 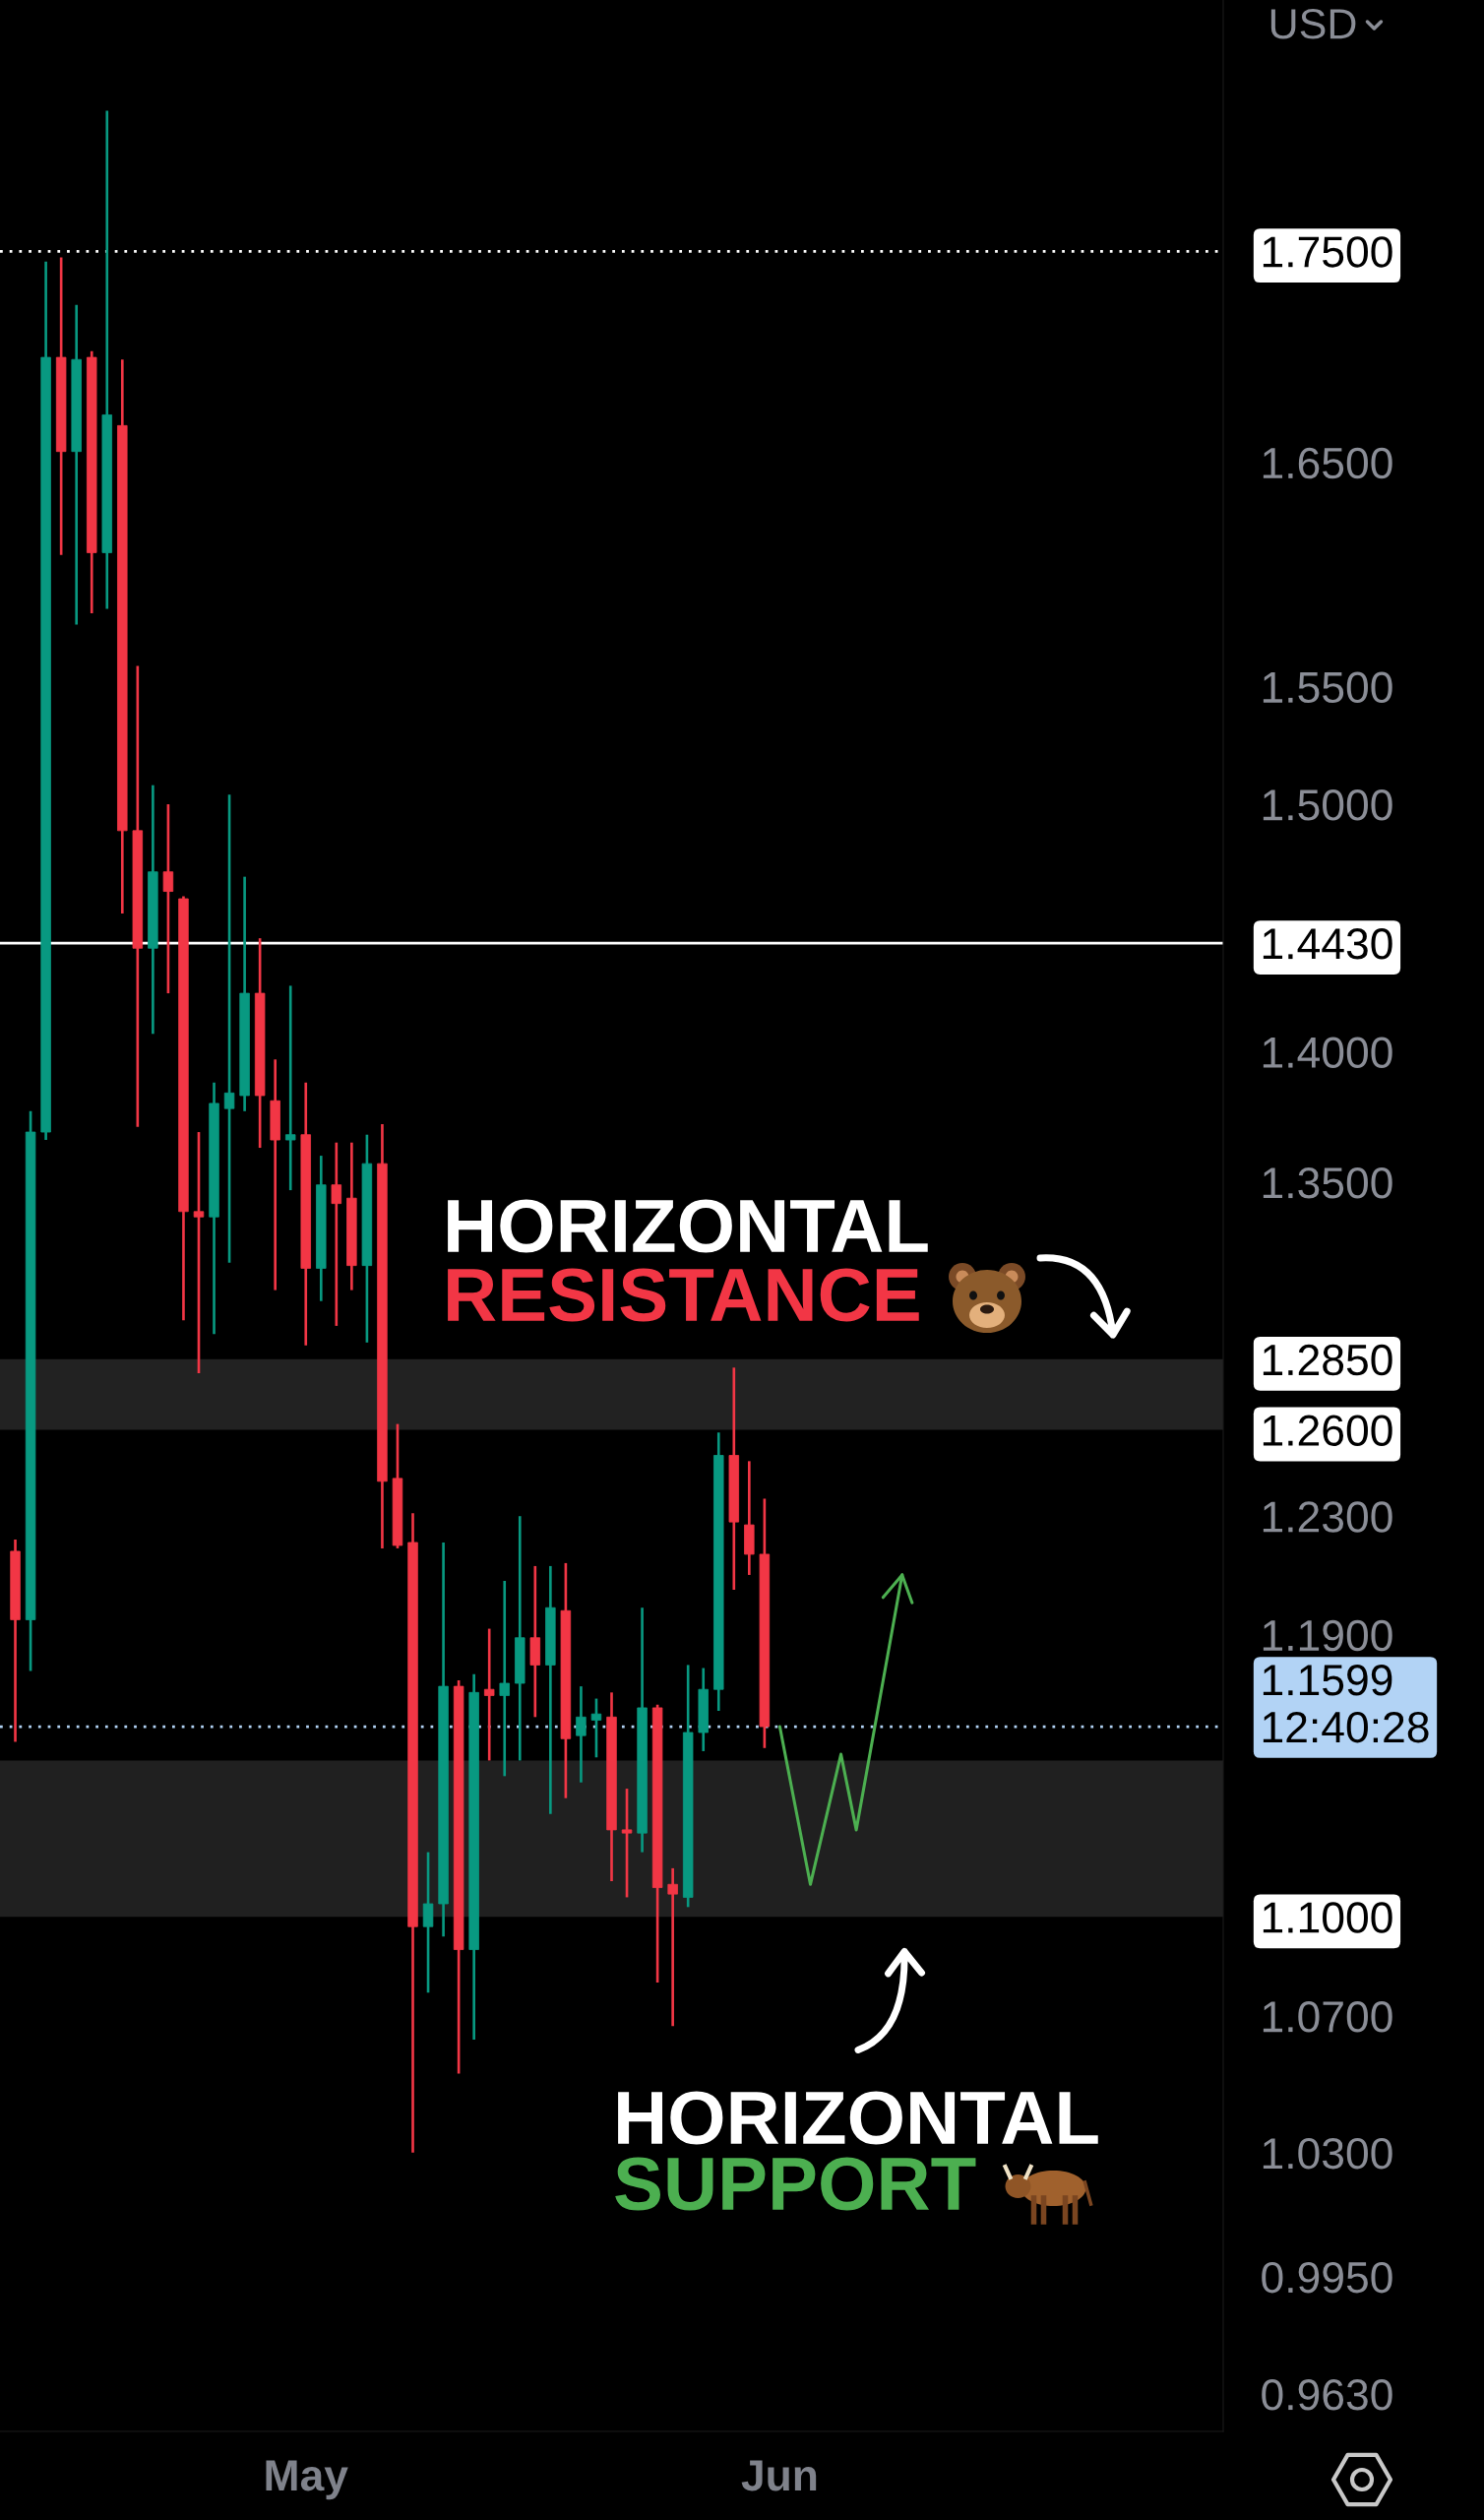 I want to click on y-tick-label: 1.6500, so click(x=1328, y=463).